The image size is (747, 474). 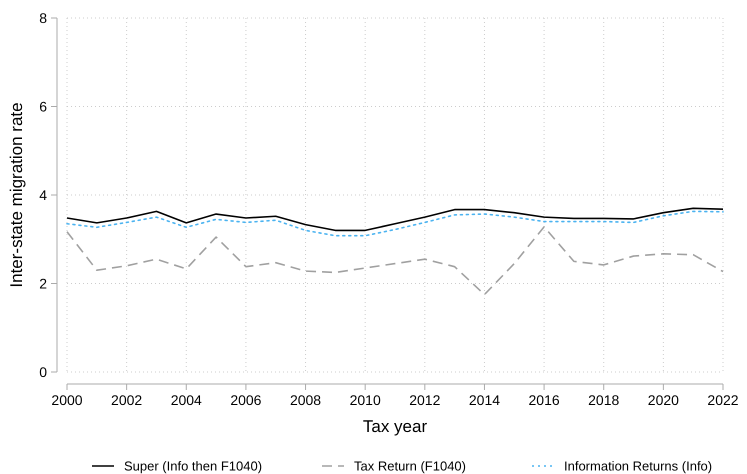 What do you see at coordinates (186, 400) in the screenshot?
I see `x-tick-label: 2004` at bounding box center [186, 400].